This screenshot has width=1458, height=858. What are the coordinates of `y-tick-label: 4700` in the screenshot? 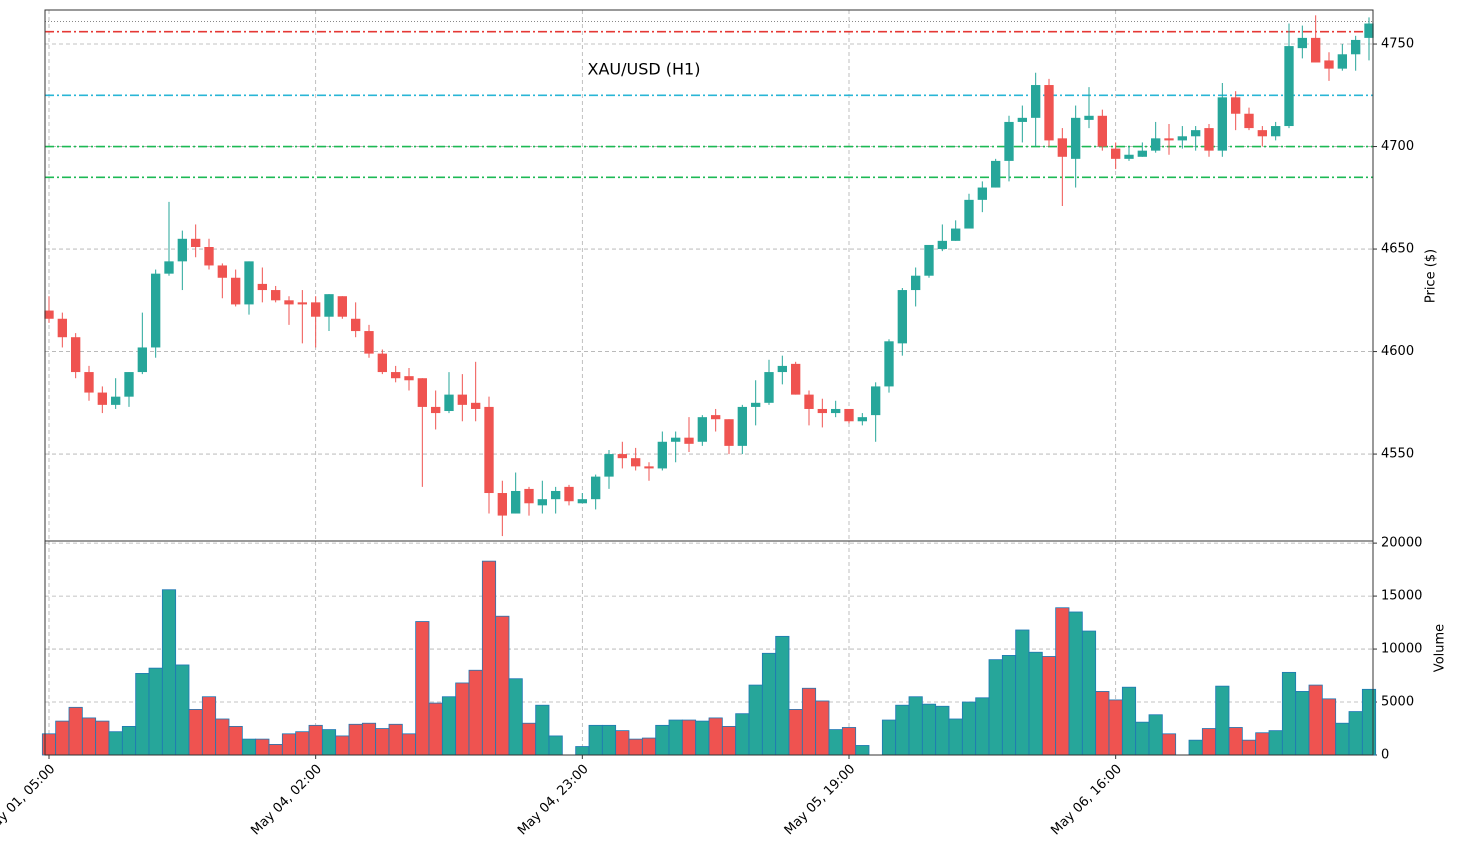 It's located at (1397, 146).